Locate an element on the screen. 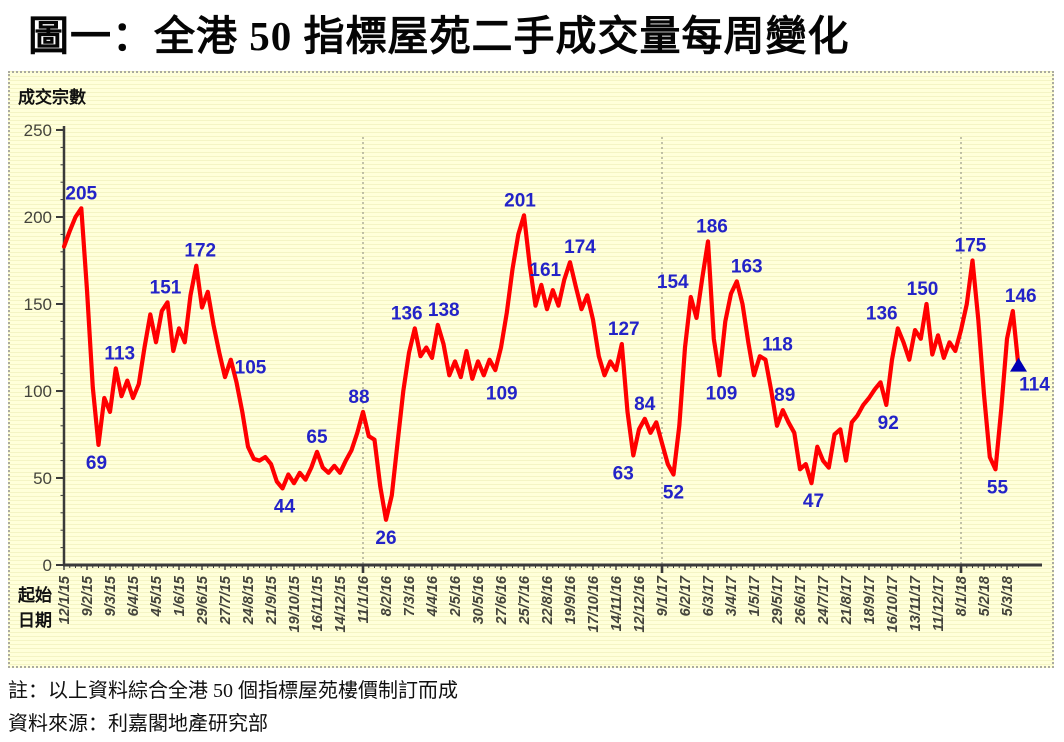 This screenshot has width=1064, height=742. y-tick-label: 50 is located at coordinates (42, 478).